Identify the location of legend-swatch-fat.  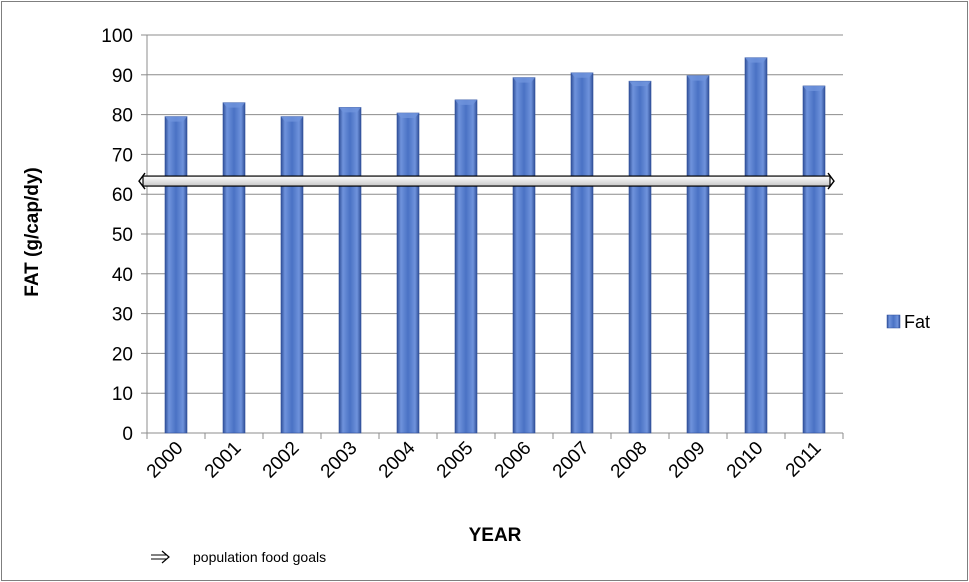
(893, 321).